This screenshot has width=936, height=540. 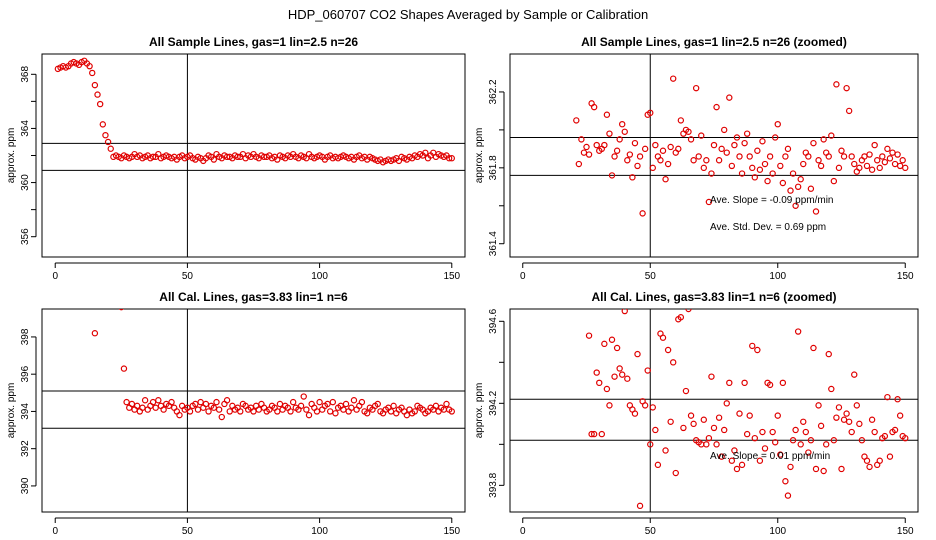 What do you see at coordinates (493, 167) in the screenshot?
I see `y-tick-label: 361.8` at bounding box center [493, 167].